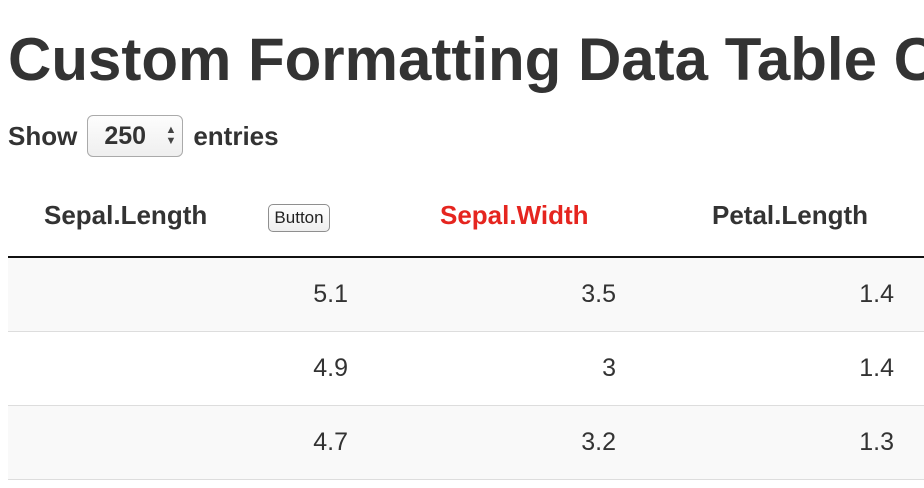 This screenshot has width=924, height=488. I want to click on page-title: Custom Formatting Data Table Co, so click(466, 59).